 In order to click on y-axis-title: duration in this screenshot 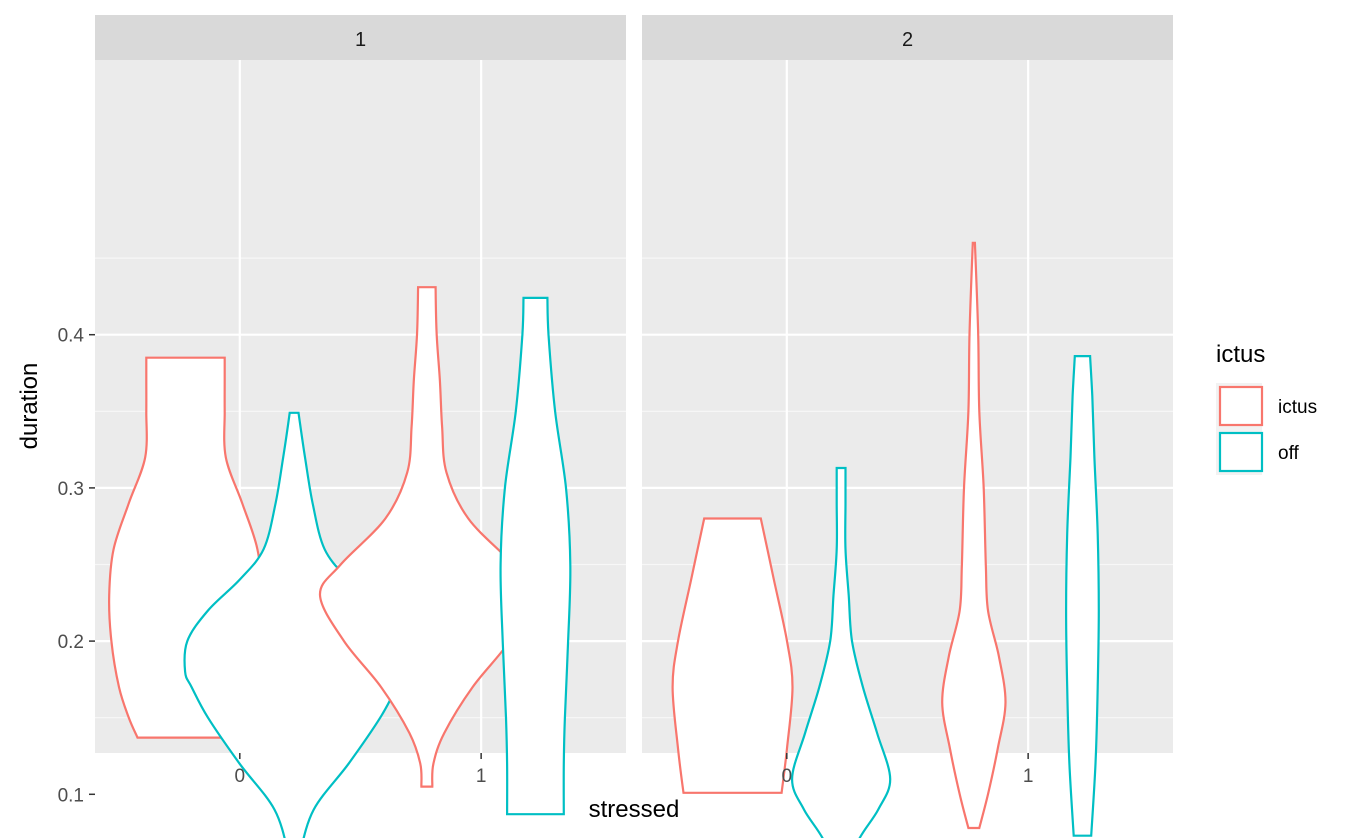, I will do `click(29, 406)`.